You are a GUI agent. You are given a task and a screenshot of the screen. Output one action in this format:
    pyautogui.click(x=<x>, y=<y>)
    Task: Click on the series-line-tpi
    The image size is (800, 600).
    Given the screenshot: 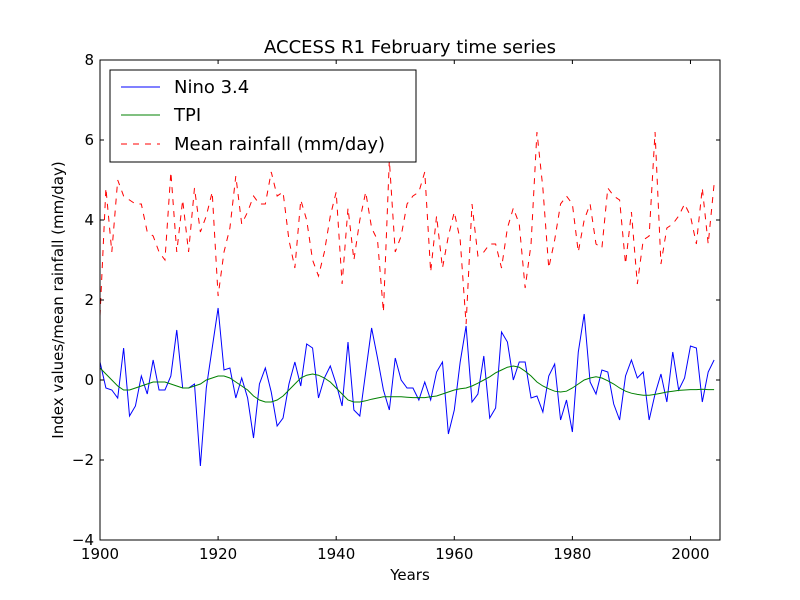 What is the action you would take?
    pyautogui.click(x=407, y=384)
    